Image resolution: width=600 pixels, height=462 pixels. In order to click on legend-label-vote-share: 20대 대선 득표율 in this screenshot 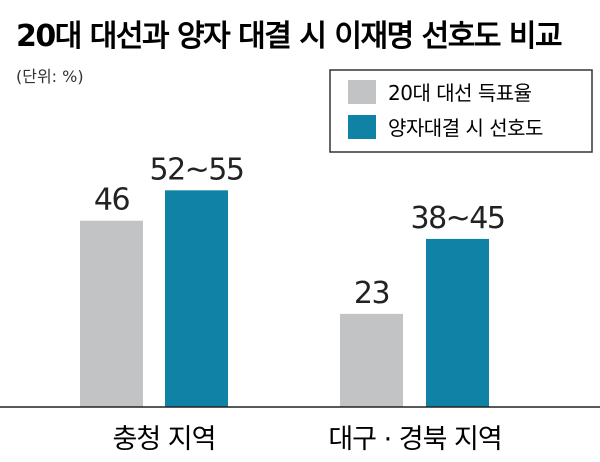, I will do `click(460, 93)`.